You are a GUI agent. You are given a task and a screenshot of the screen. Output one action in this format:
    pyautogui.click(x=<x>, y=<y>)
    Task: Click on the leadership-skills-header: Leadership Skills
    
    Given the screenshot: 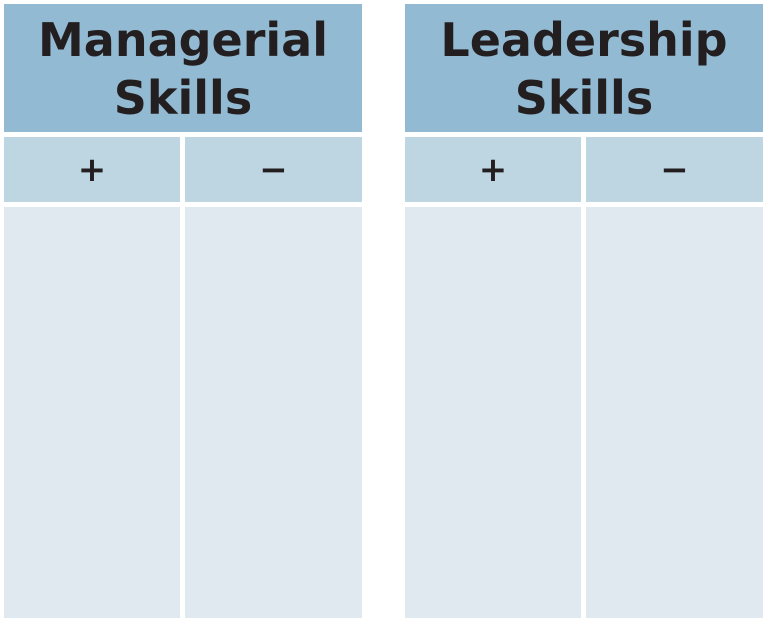 What is the action you would take?
    pyautogui.click(x=584, y=68)
    